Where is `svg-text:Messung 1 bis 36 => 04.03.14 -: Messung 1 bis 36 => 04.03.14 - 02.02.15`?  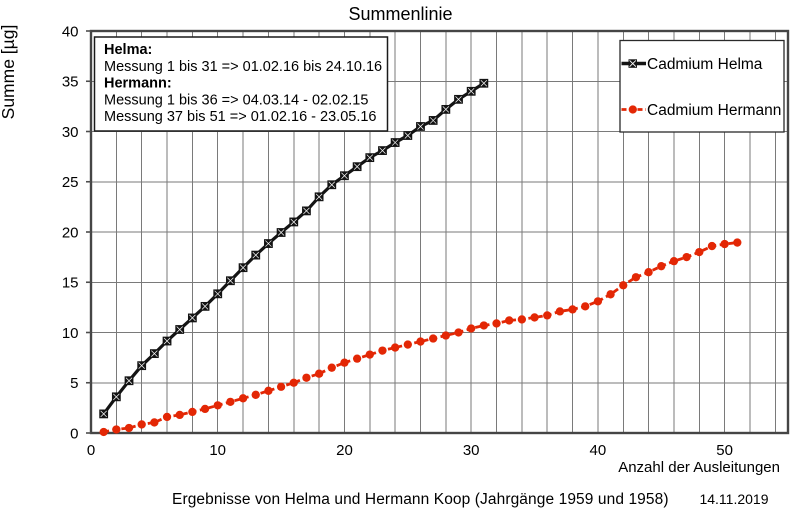
svg-text:Messung 1 bis 36 => 04.03.14 -: Messung 1 bis 36 => 04.03.14 - 02.02.15 is located at coordinates (236, 100).